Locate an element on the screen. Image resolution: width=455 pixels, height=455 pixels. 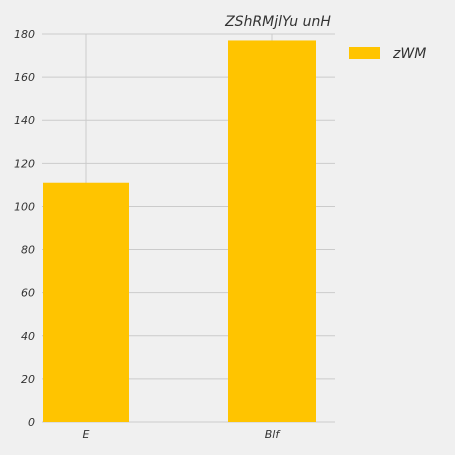
y-tick-label: 140 is located at coordinates (24, 120).